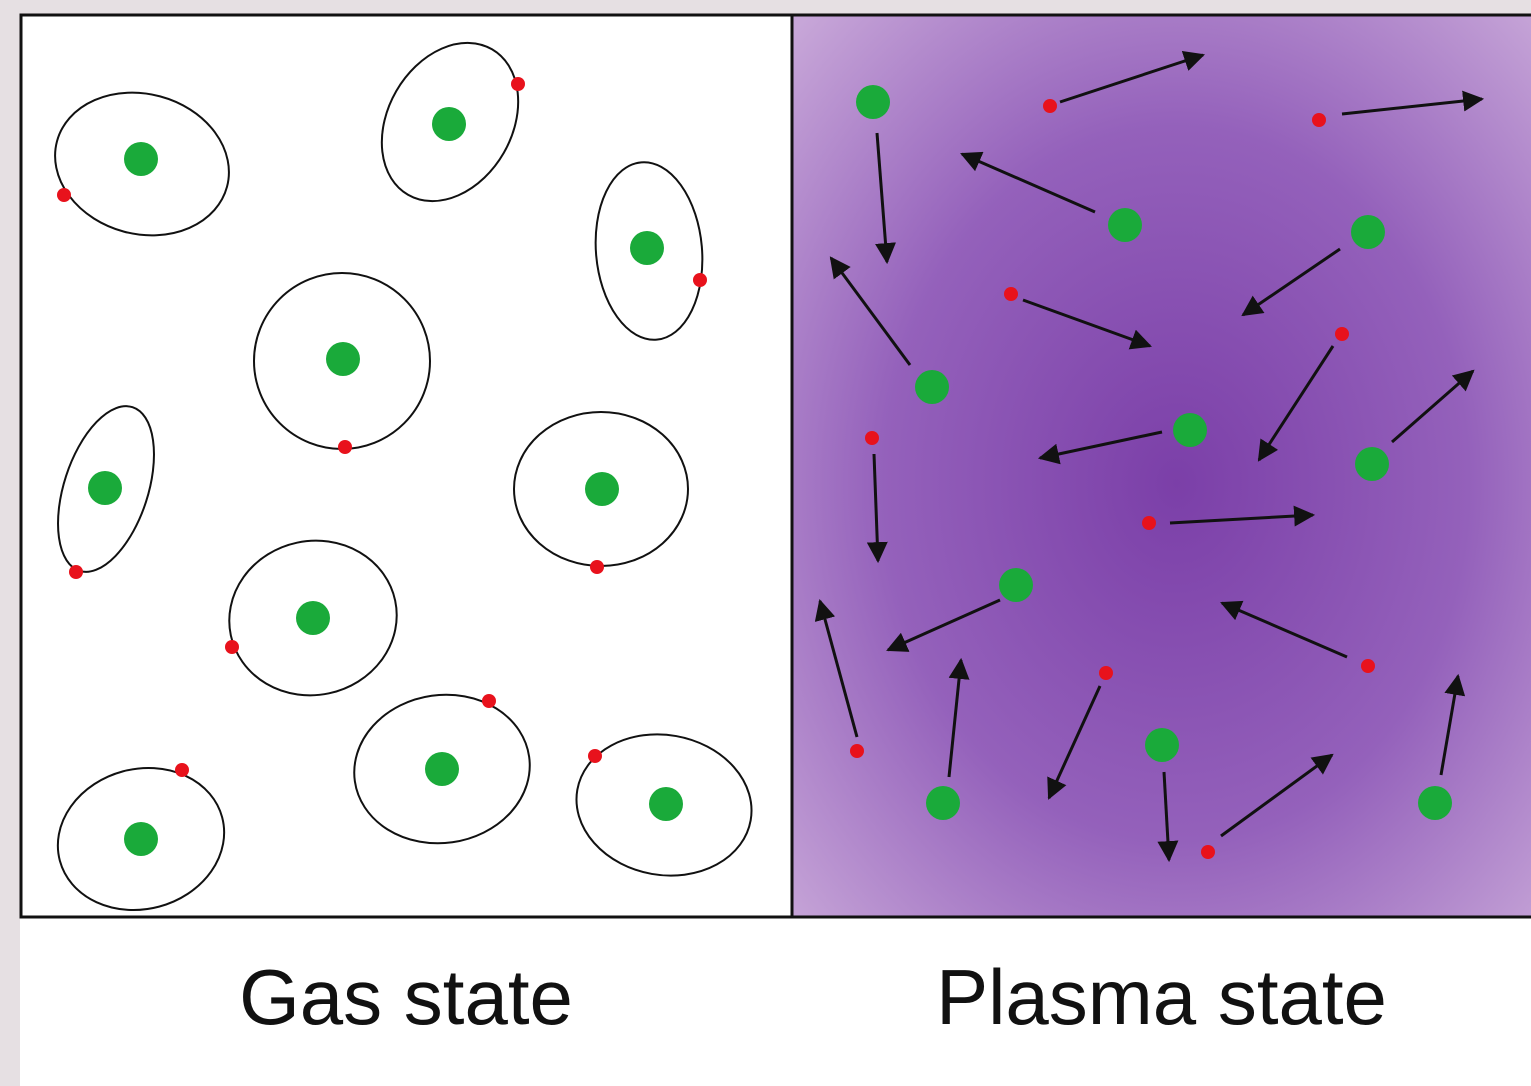 This screenshot has height=1086, width=1531. What do you see at coordinates (406, 997) in the screenshot?
I see `gas-state-caption: Gas state` at bounding box center [406, 997].